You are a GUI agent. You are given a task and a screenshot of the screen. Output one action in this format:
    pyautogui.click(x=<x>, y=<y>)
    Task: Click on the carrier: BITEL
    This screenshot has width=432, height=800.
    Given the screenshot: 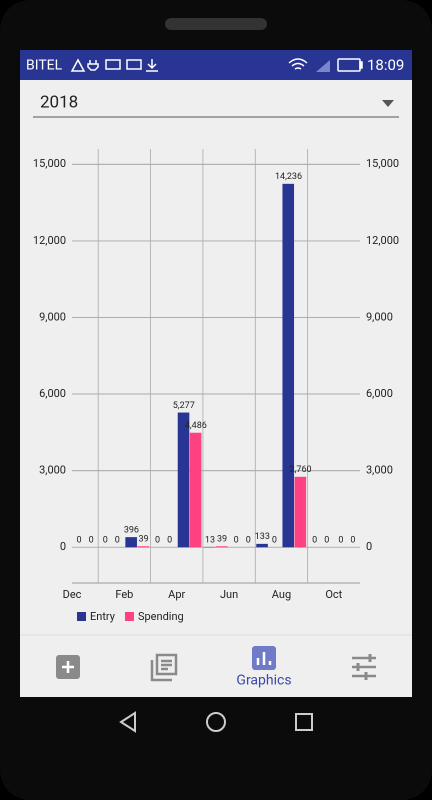 What is the action you would take?
    pyautogui.click(x=44, y=66)
    